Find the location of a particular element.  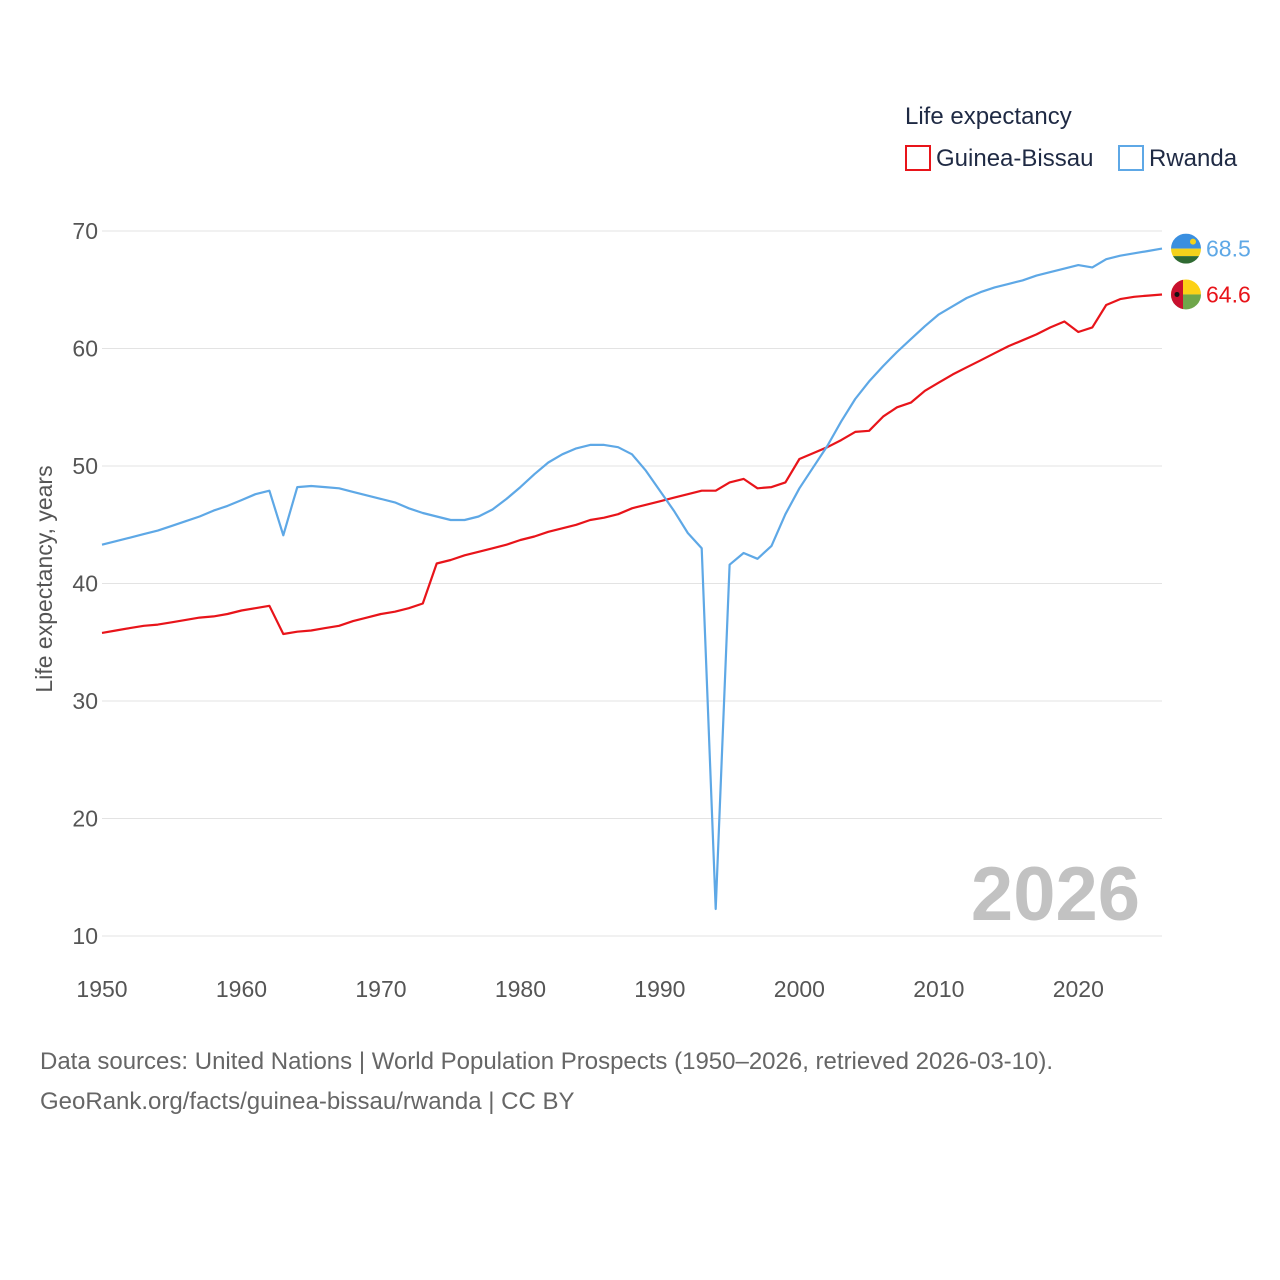

x-tick-label-1960: 1960 is located at coordinates (241, 989).